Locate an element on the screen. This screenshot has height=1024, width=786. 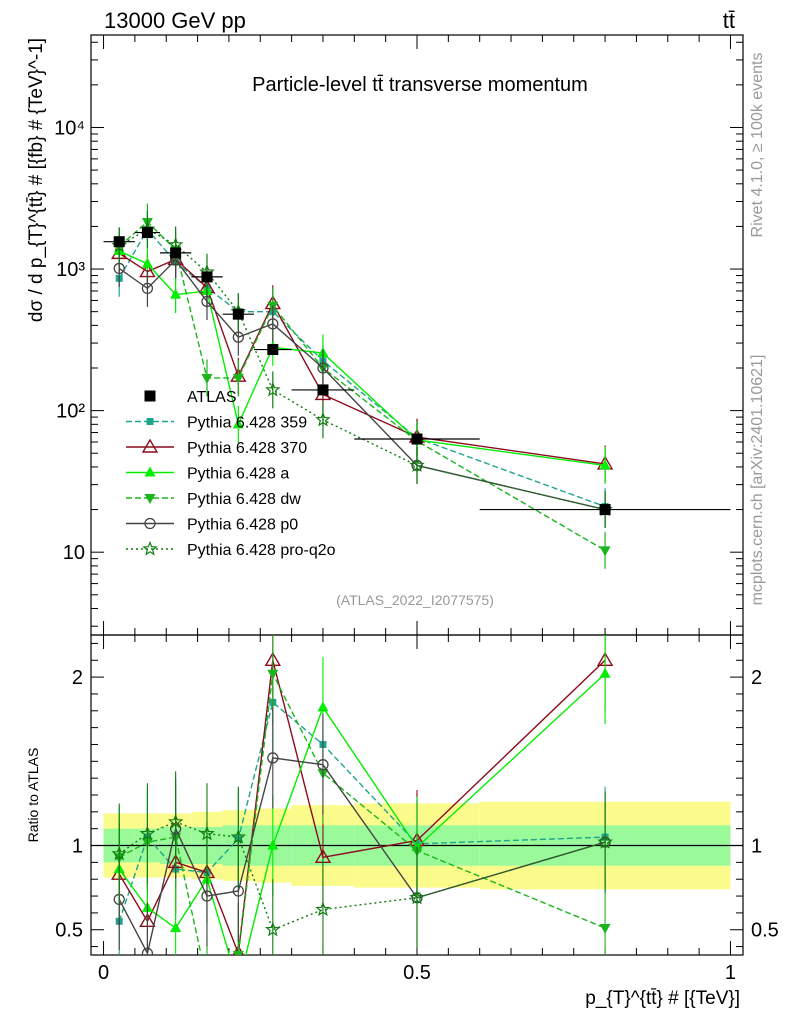
rivet-version-label: Rivet 4.1.0, ≥ 100k events is located at coordinates (757, 145).